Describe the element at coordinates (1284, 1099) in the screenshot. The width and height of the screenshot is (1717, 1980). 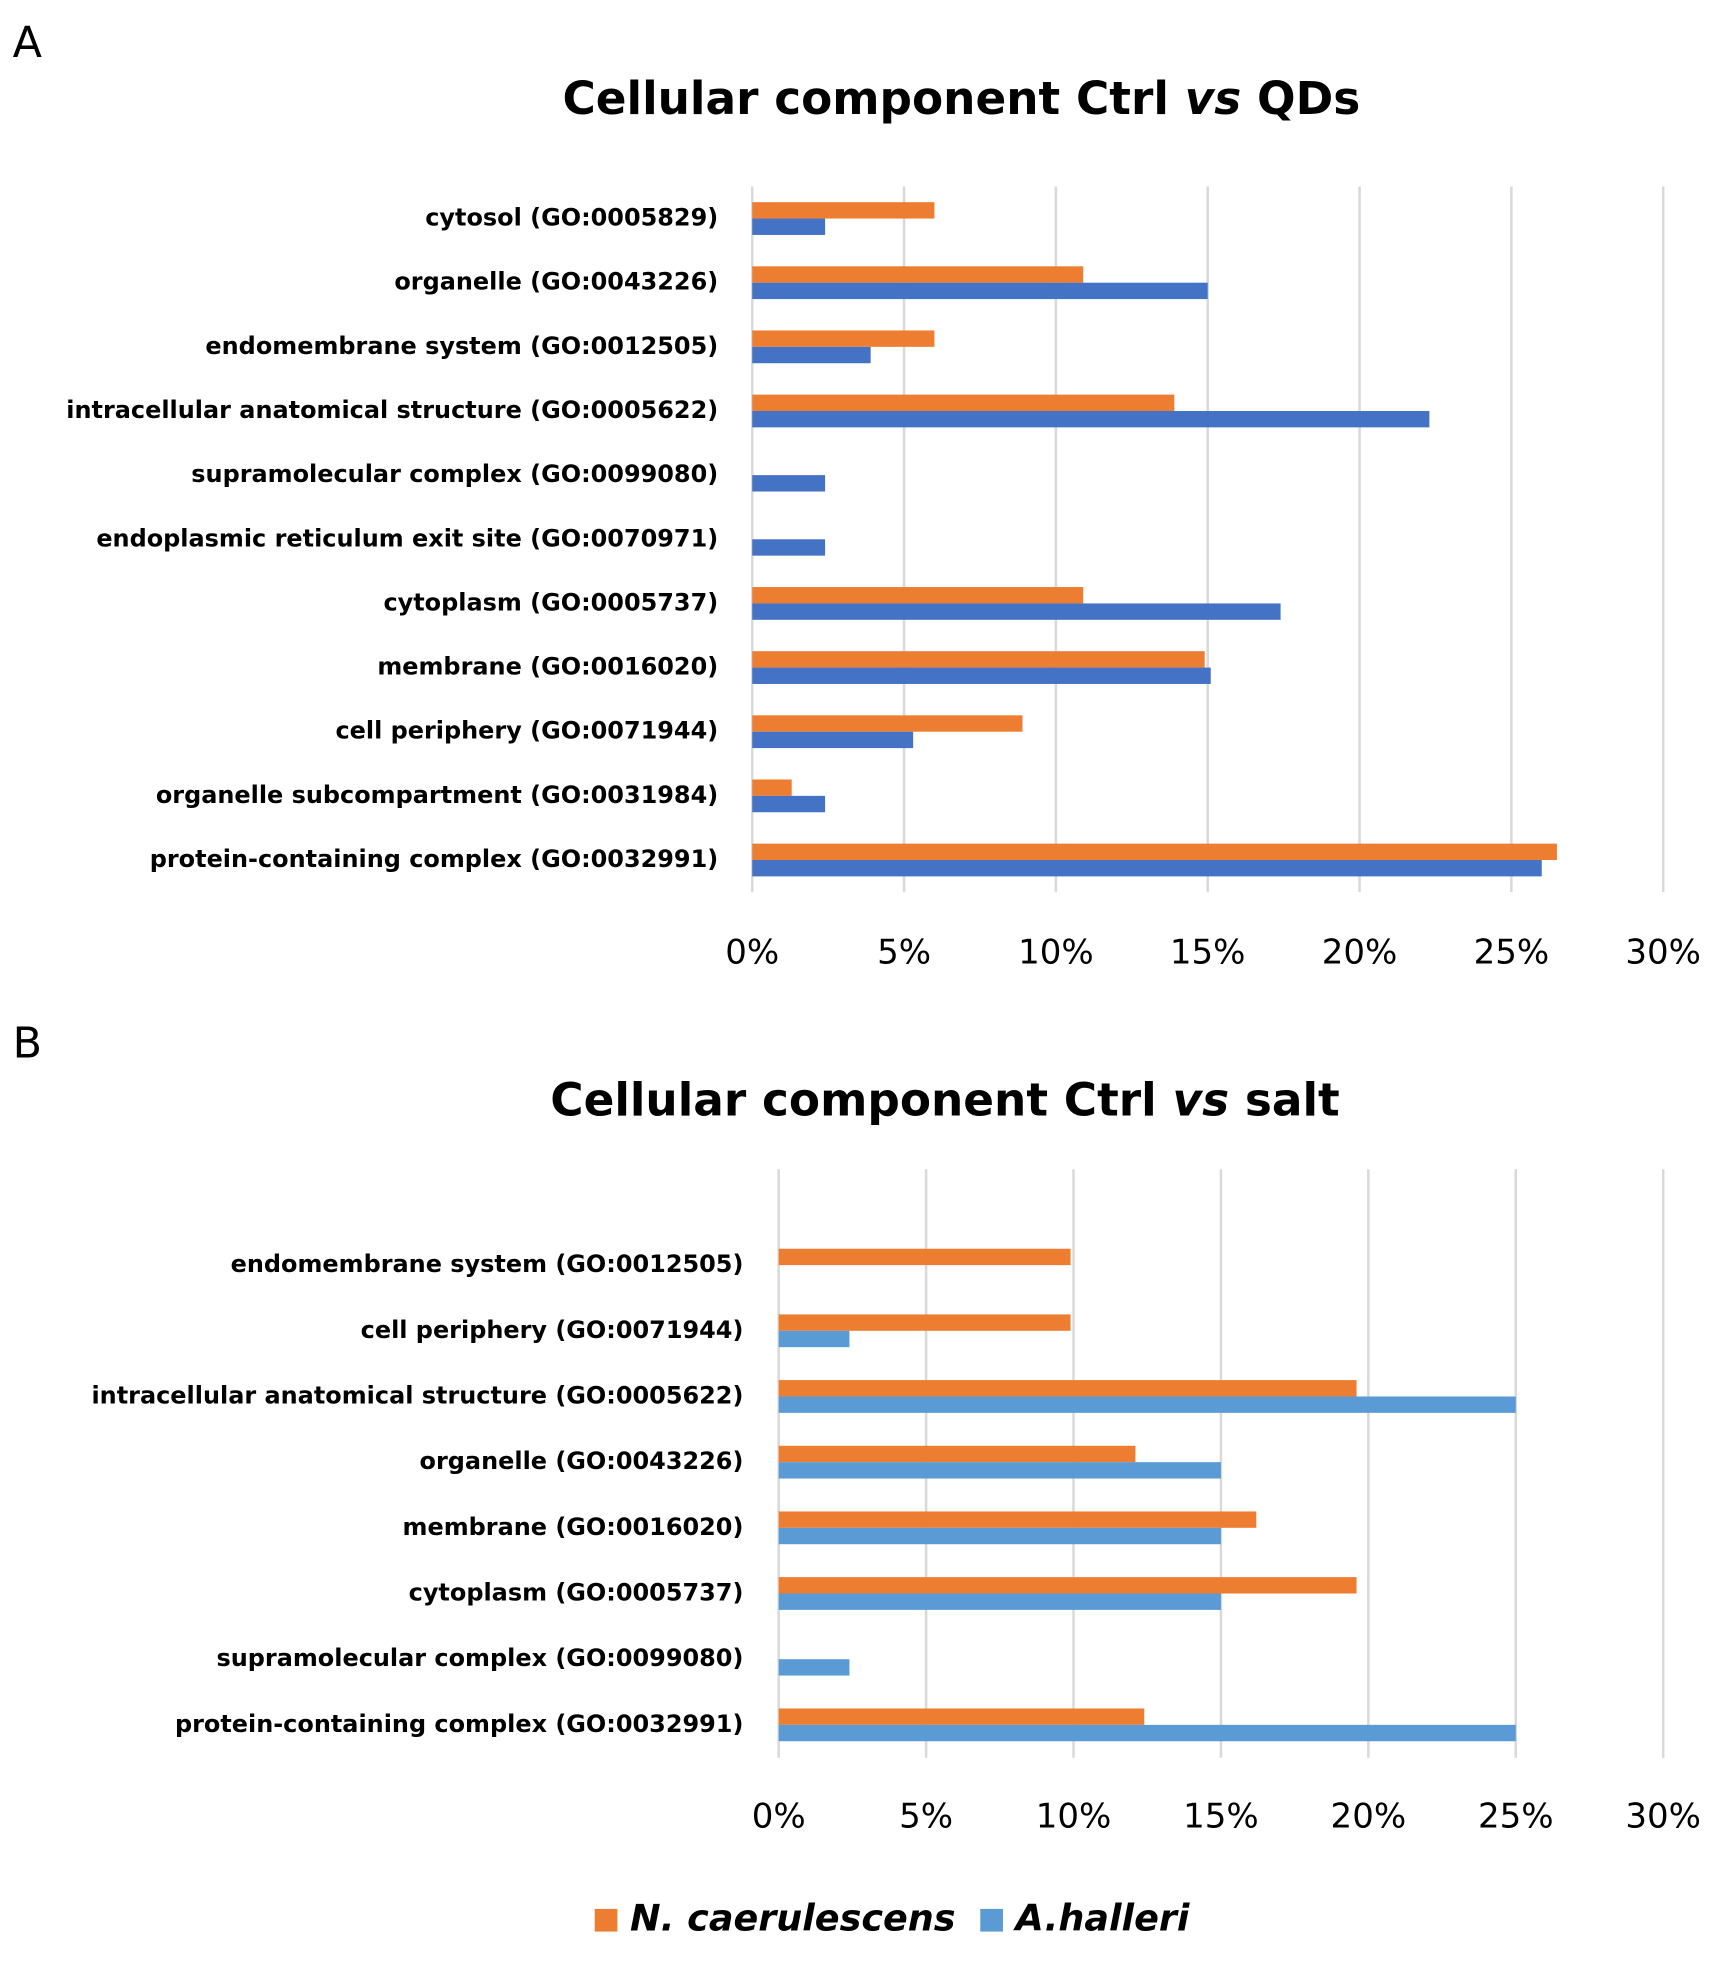
I see `title-part: salt` at that location.